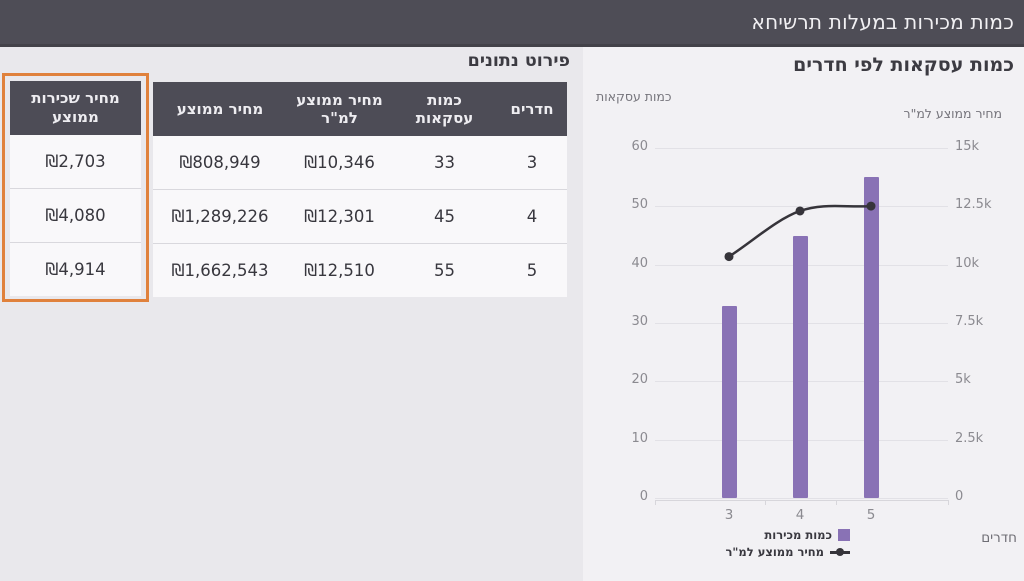 Image resolution: width=1024 pixels, height=581 pixels. What do you see at coordinates (903, 65) in the screenshot?
I see `chart-title: כמות עסקאות לפי חדרים` at bounding box center [903, 65].